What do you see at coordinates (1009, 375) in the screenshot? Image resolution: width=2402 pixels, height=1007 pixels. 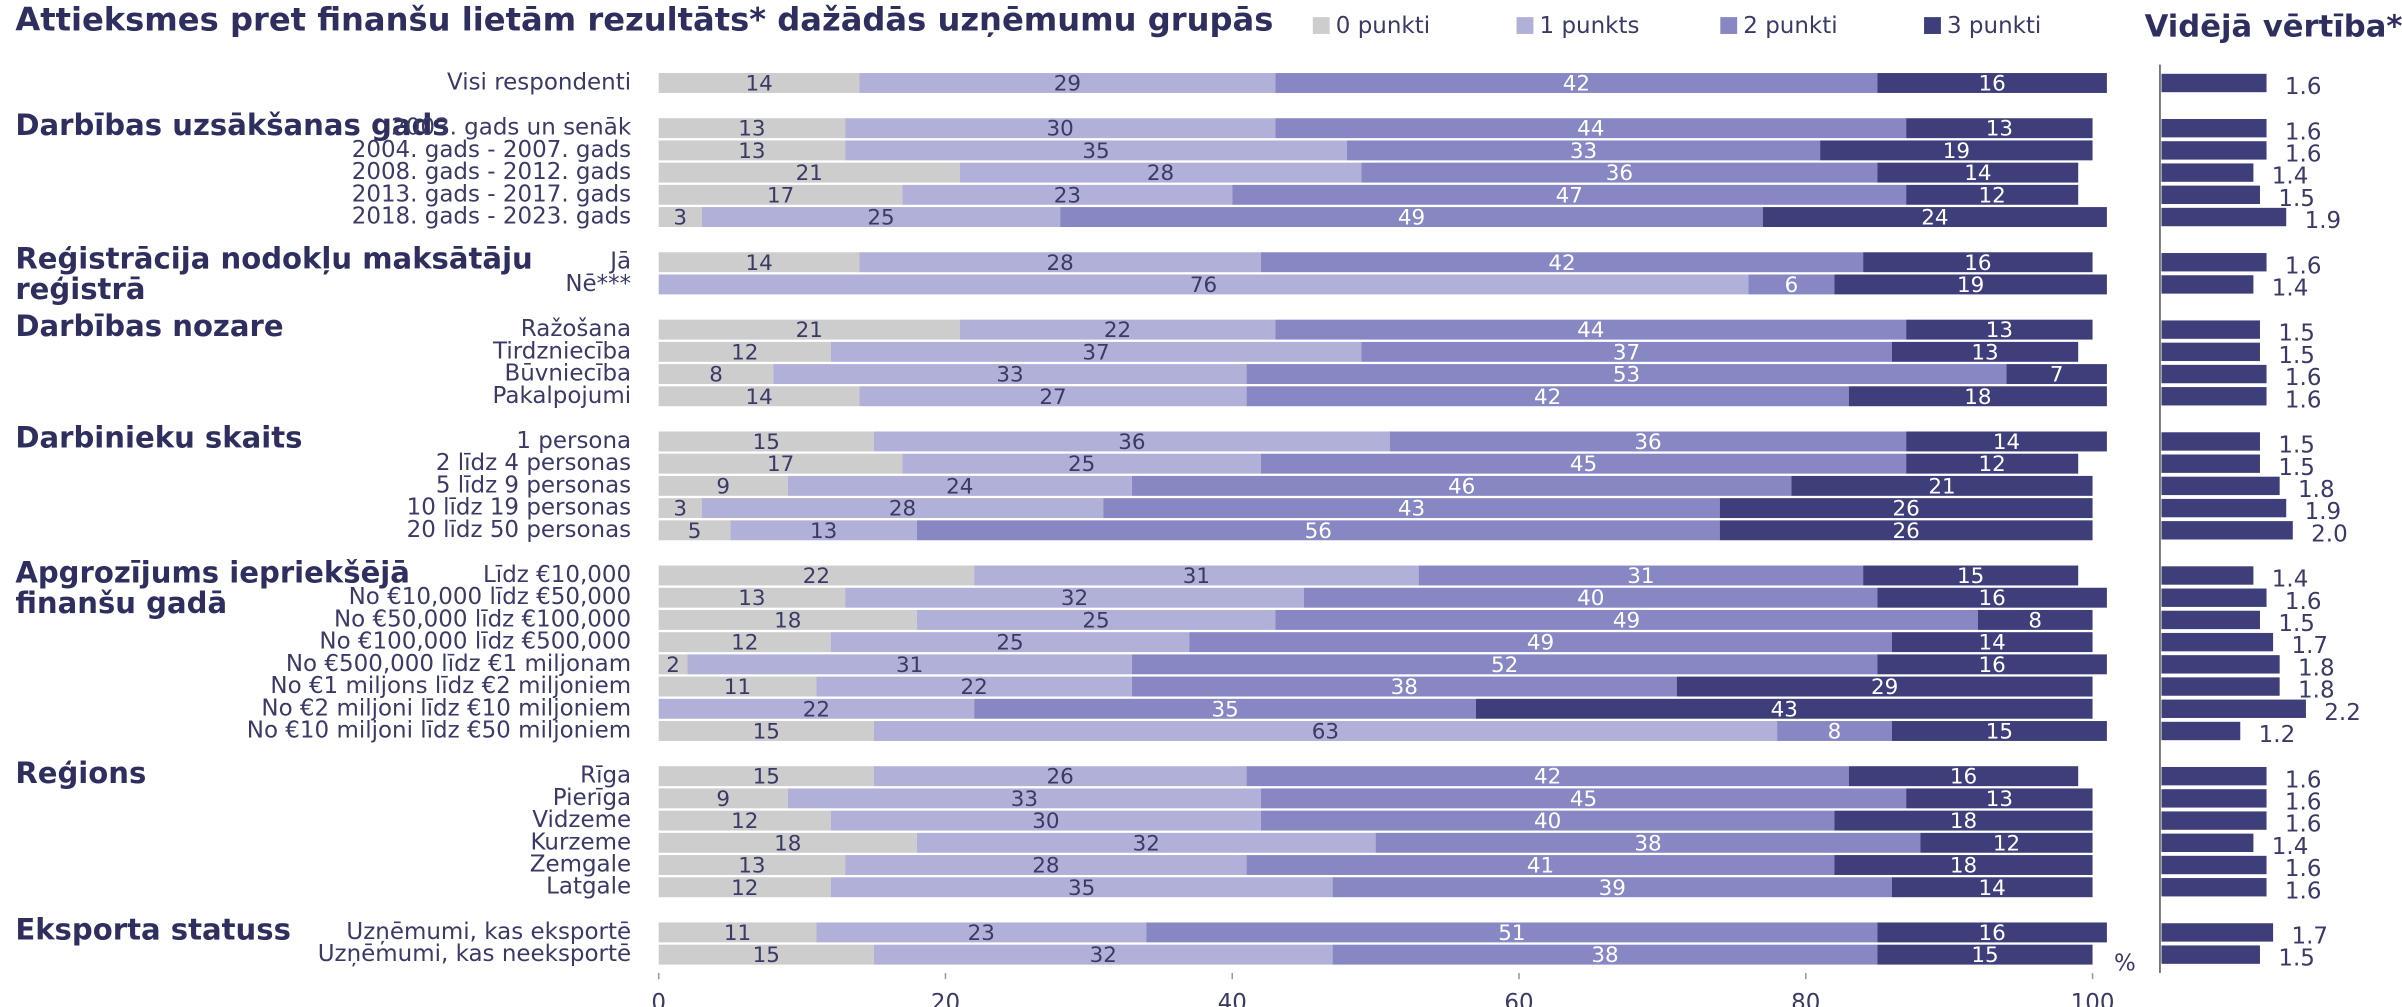 I see `segment-label: 33` at bounding box center [1009, 375].